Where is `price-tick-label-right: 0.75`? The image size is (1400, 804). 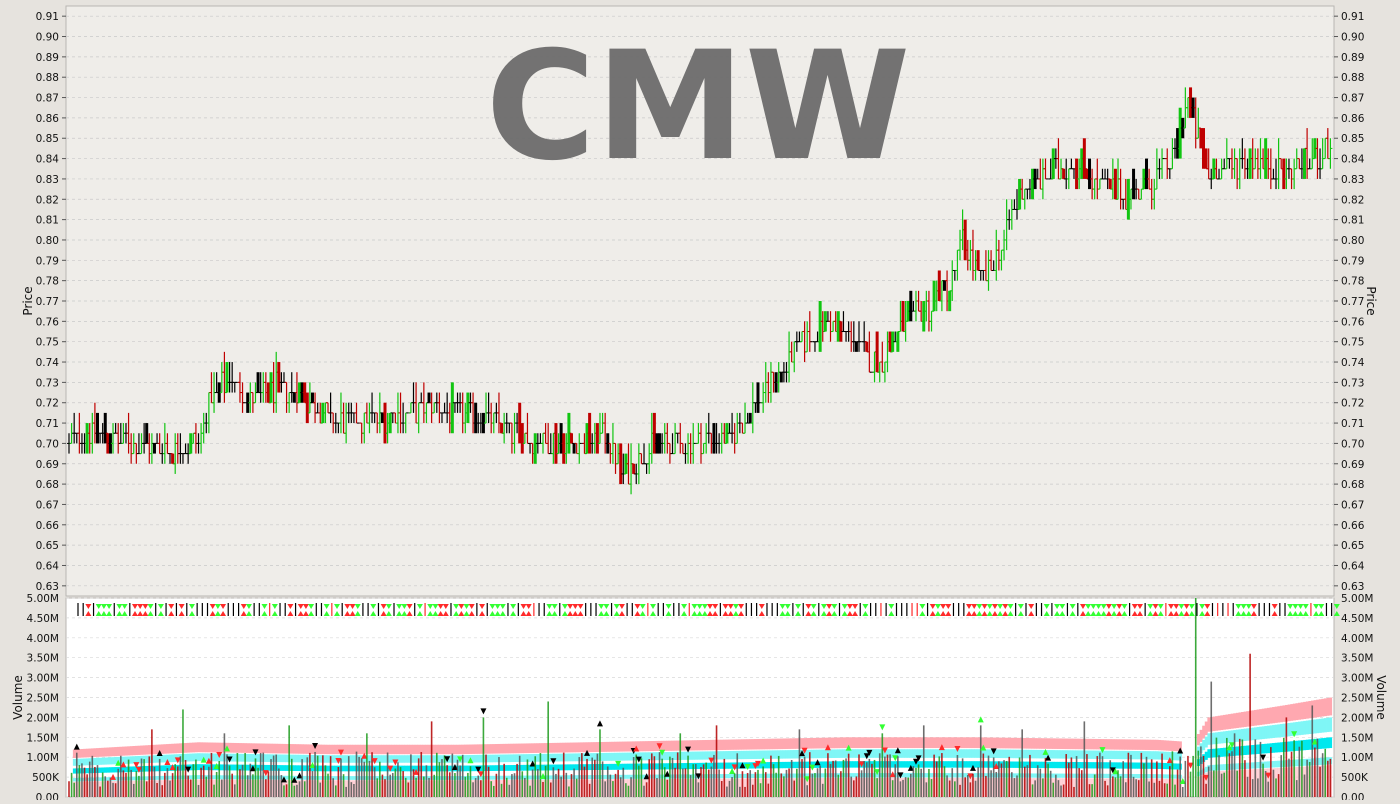
price-tick-label-right: 0.75 is located at coordinates (1352, 343).